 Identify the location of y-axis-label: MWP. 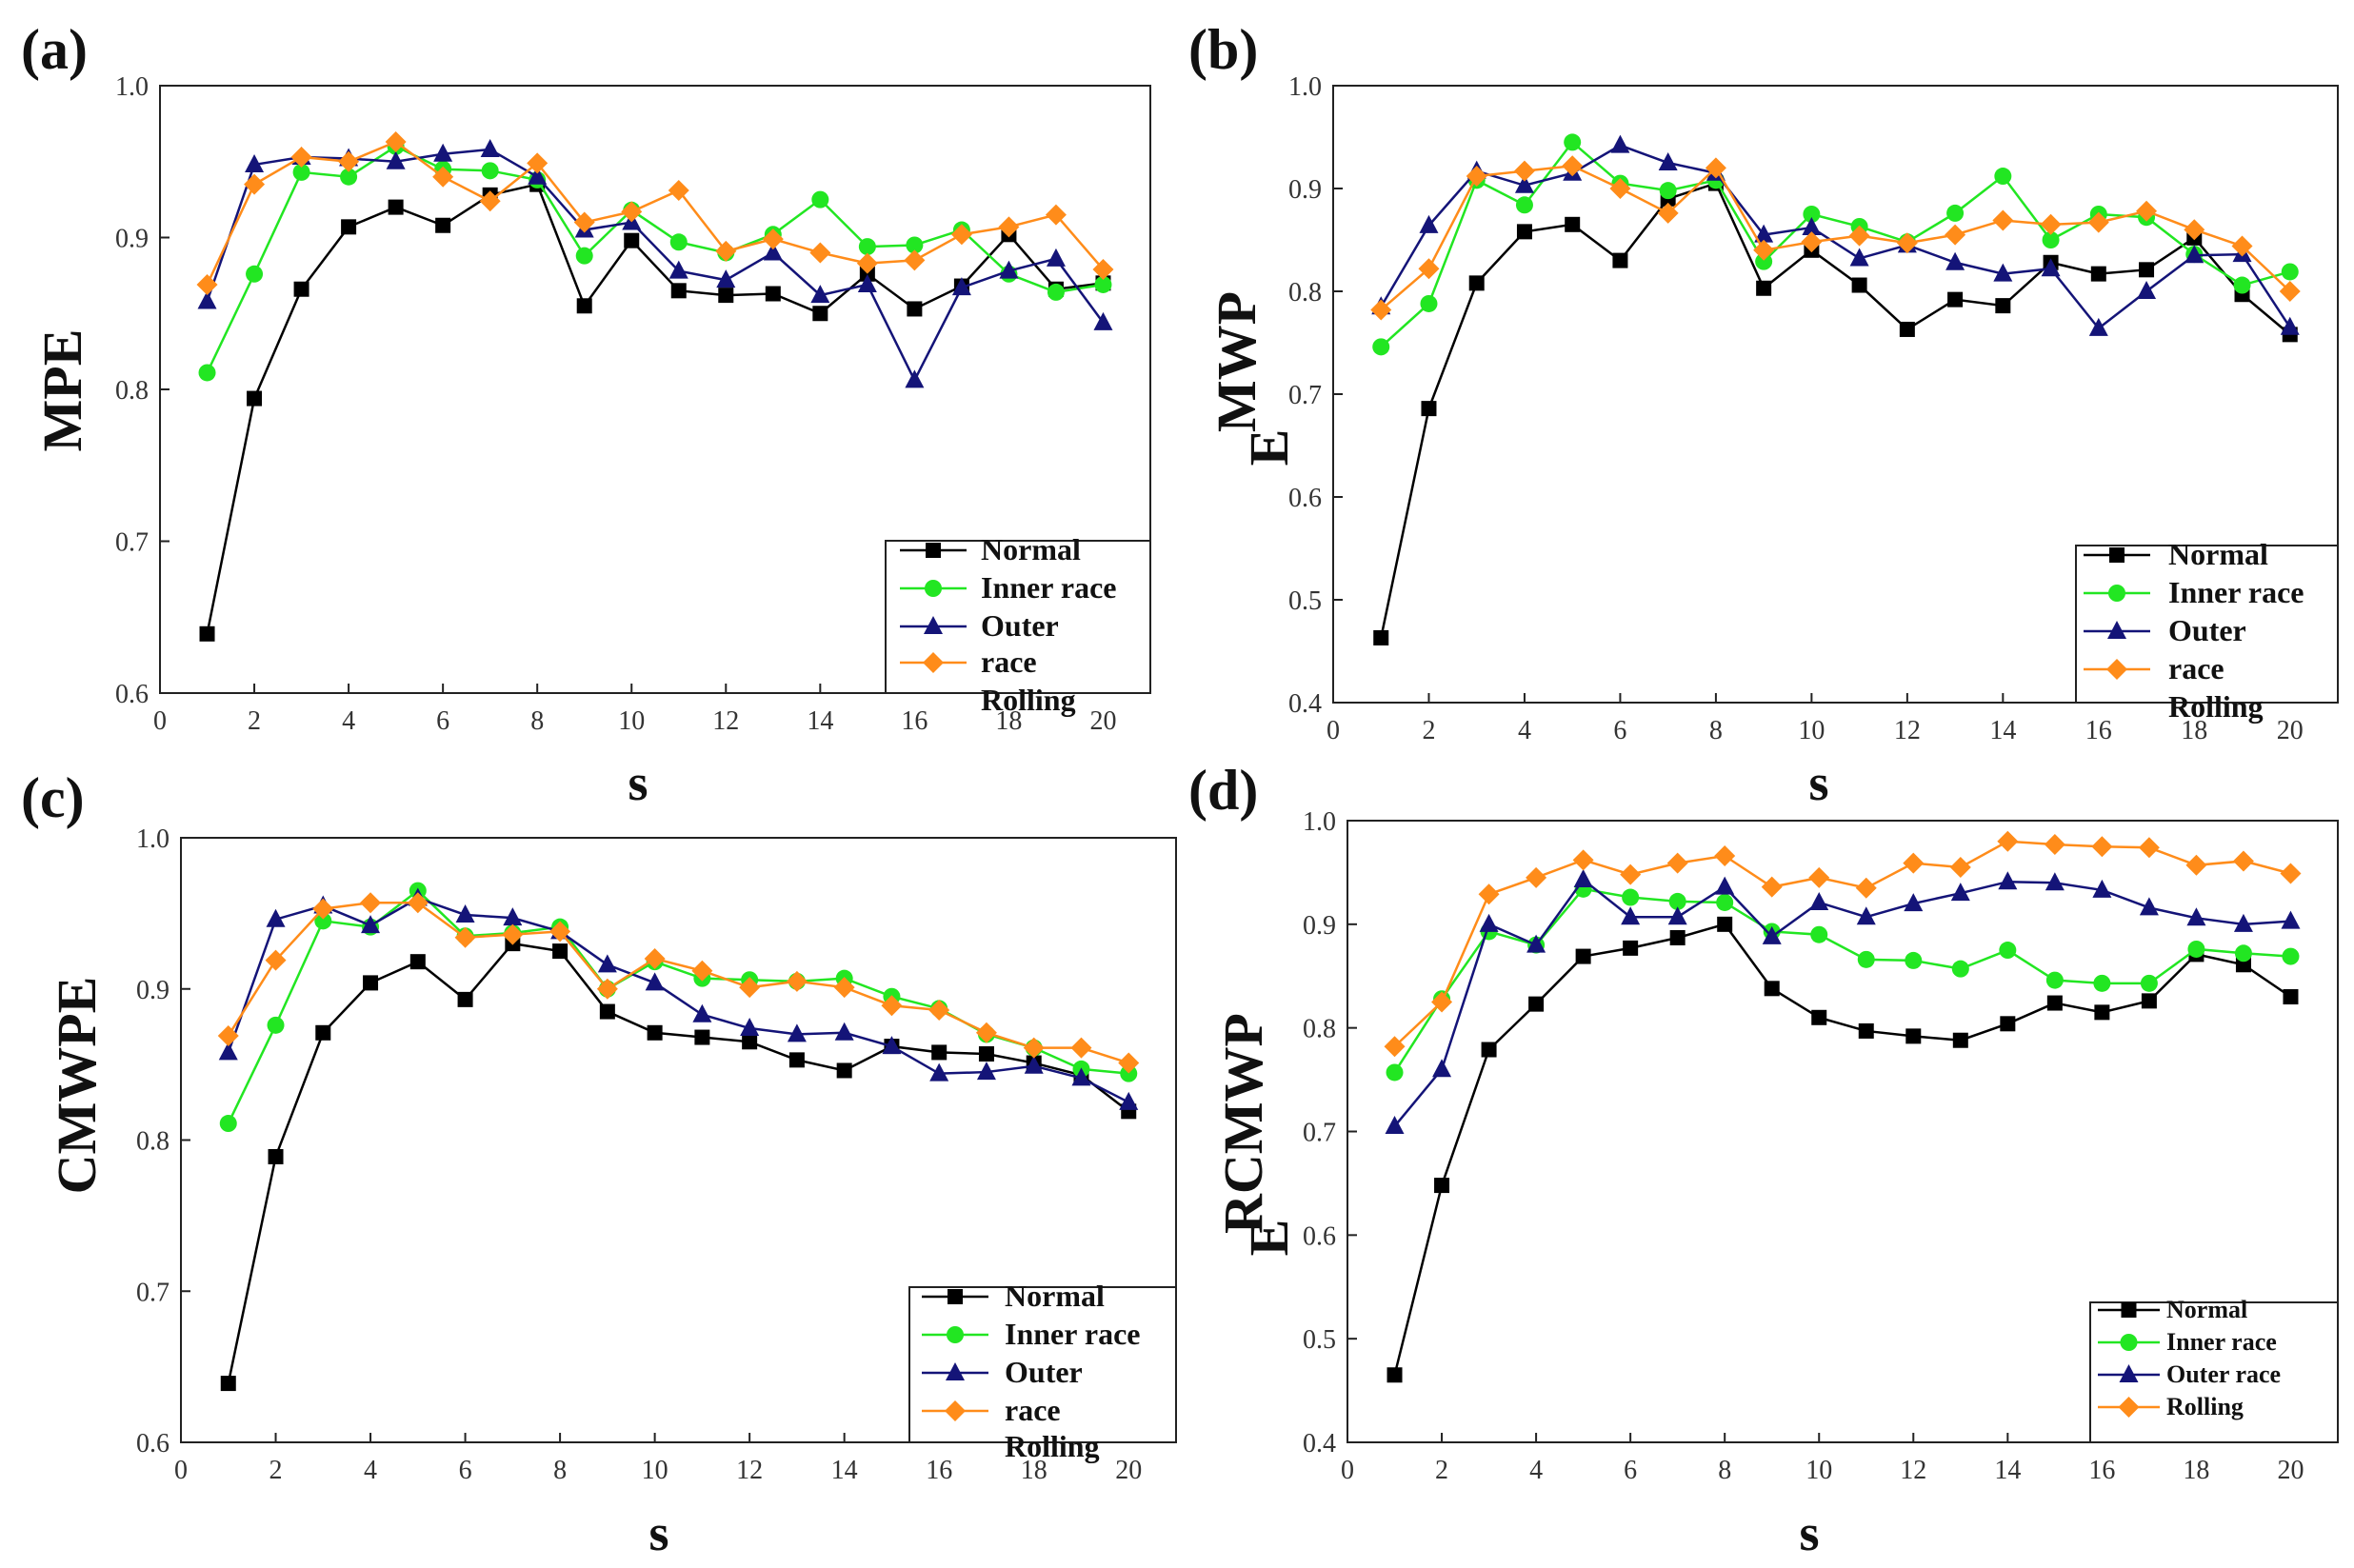
(1236, 362).